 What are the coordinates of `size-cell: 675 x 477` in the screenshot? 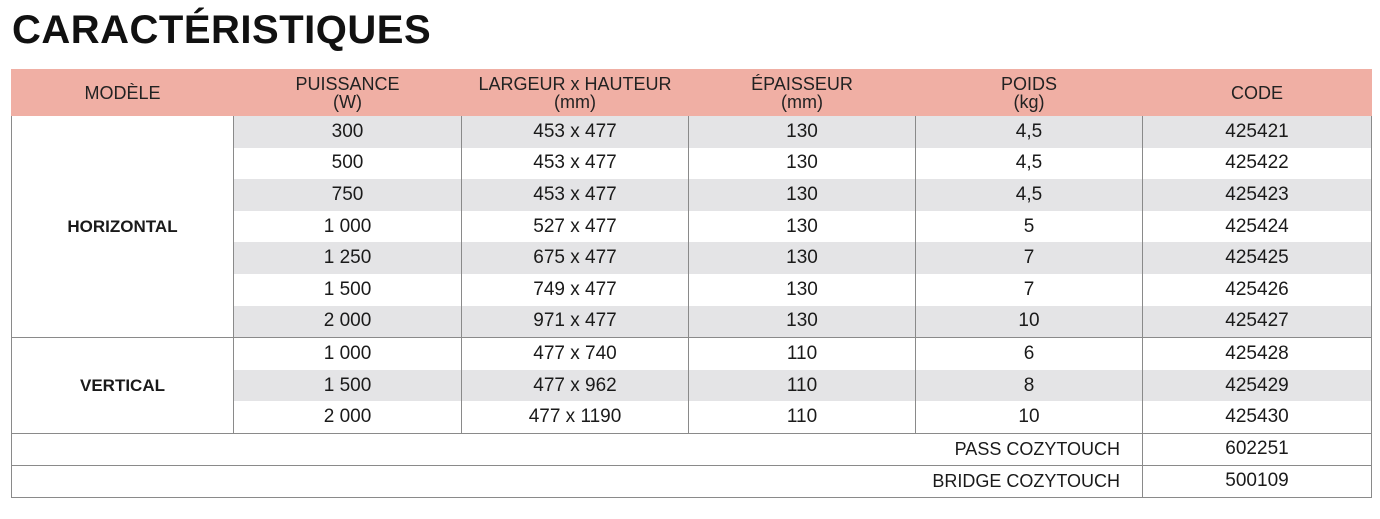 It's located at (575, 258).